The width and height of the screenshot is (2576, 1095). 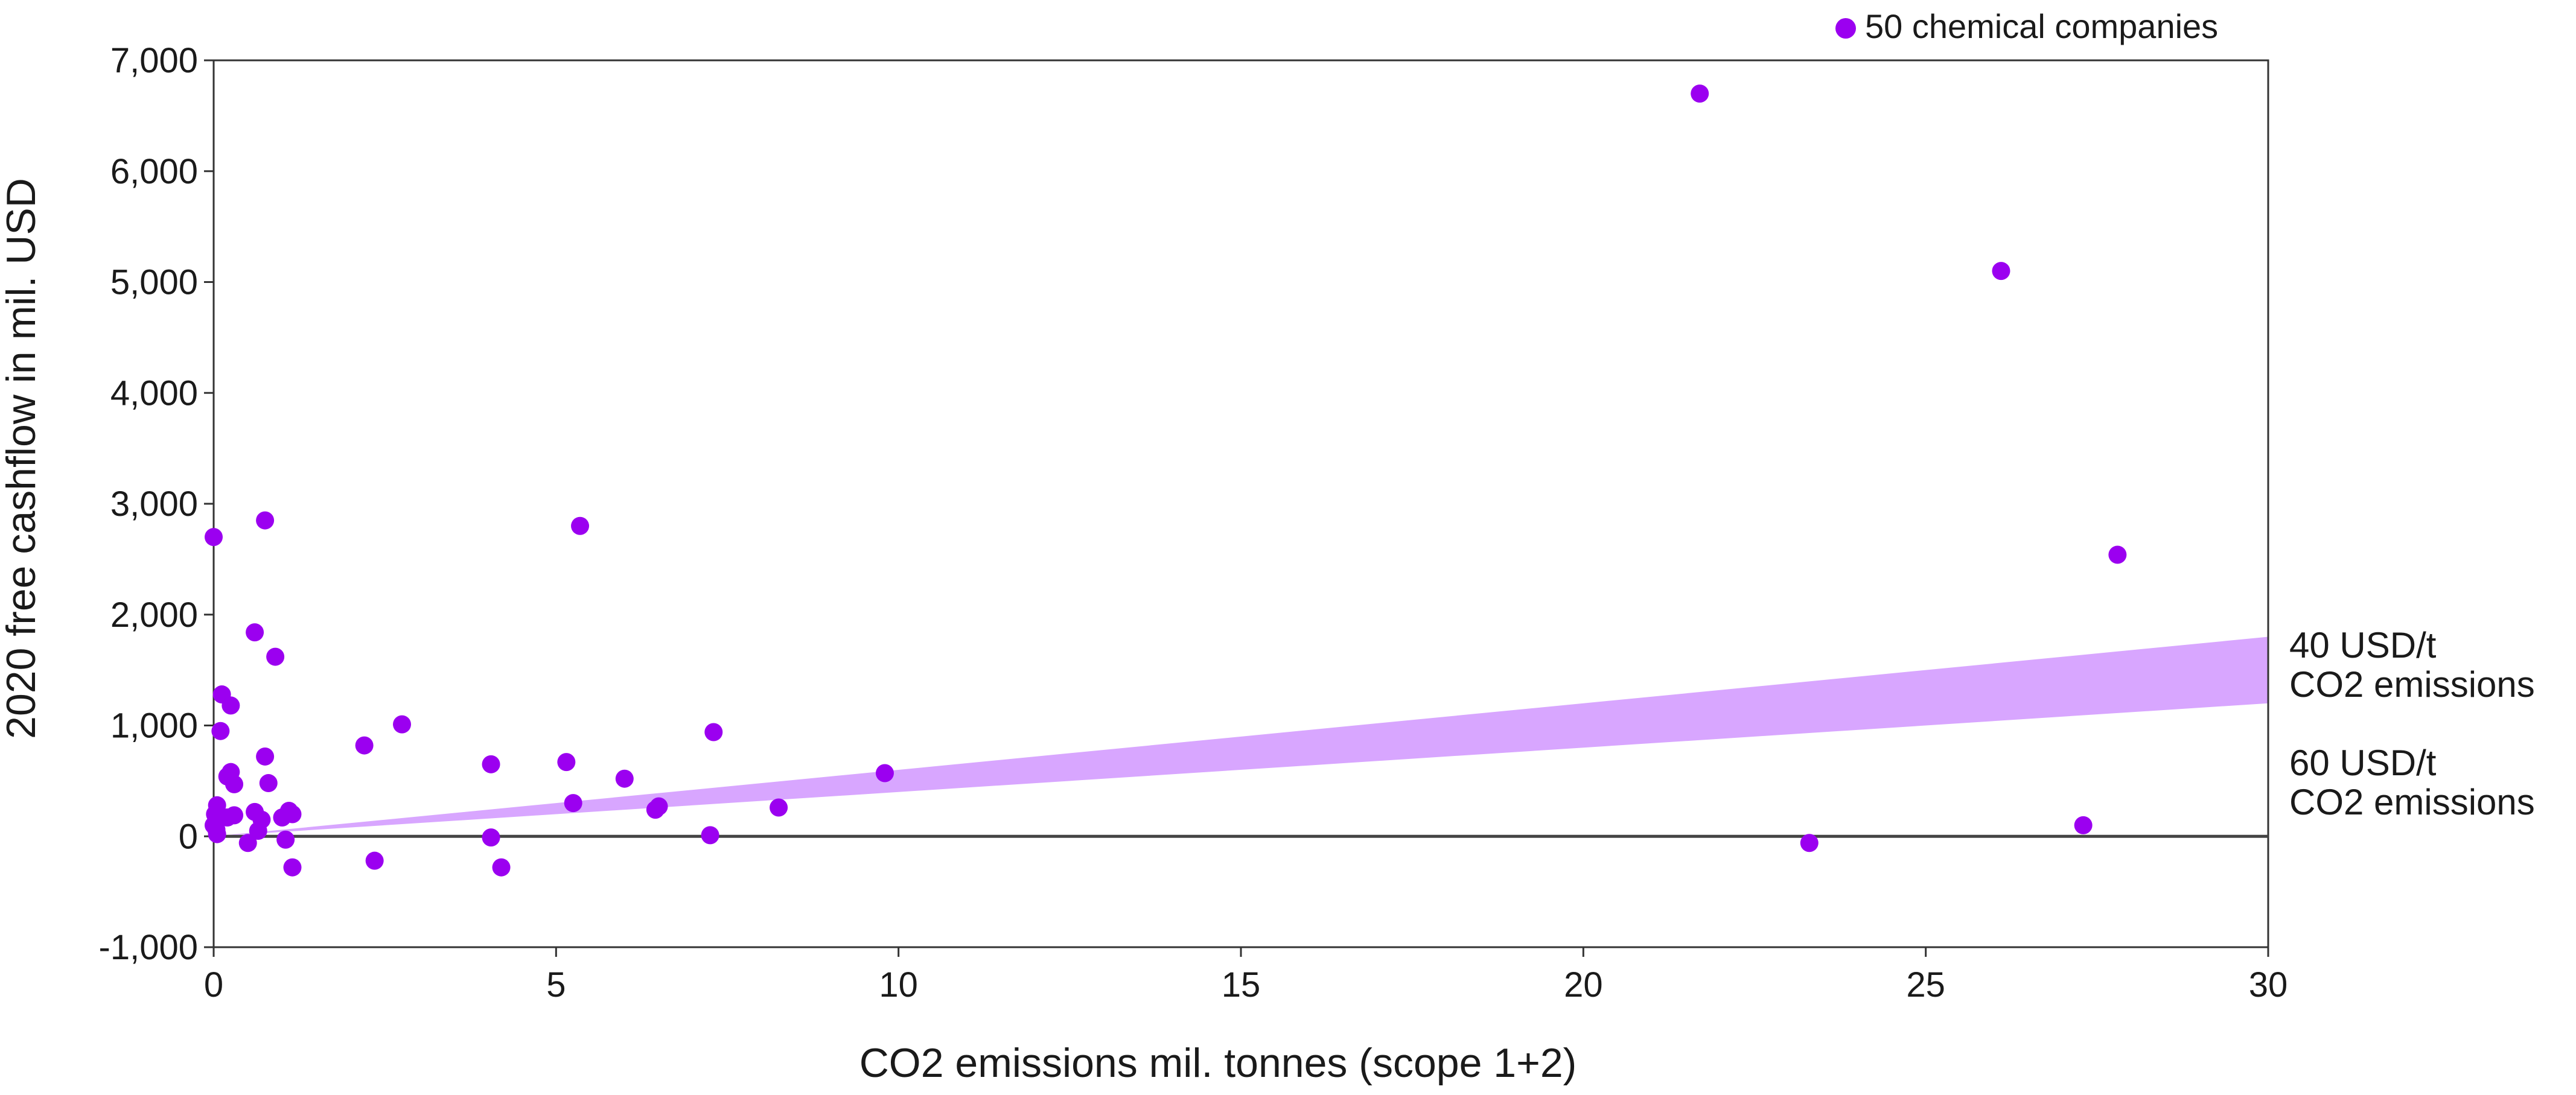 What do you see at coordinates (148, 947) in the screenshot?
I see `y-tick-label: -1,000` at bounding box center [148, 947].